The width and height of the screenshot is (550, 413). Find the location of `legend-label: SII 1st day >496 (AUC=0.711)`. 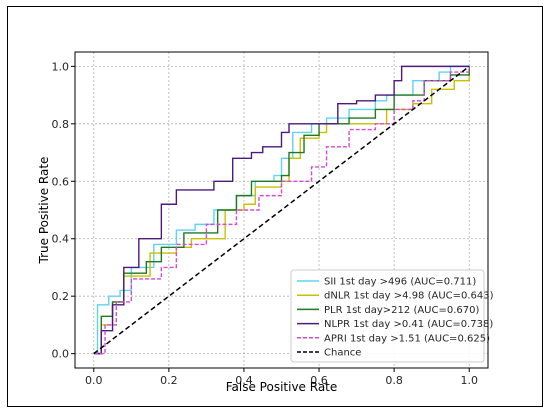

legend-label: SII 1st day >496 (AUC=0.711) is located at coordinates (400, 282).